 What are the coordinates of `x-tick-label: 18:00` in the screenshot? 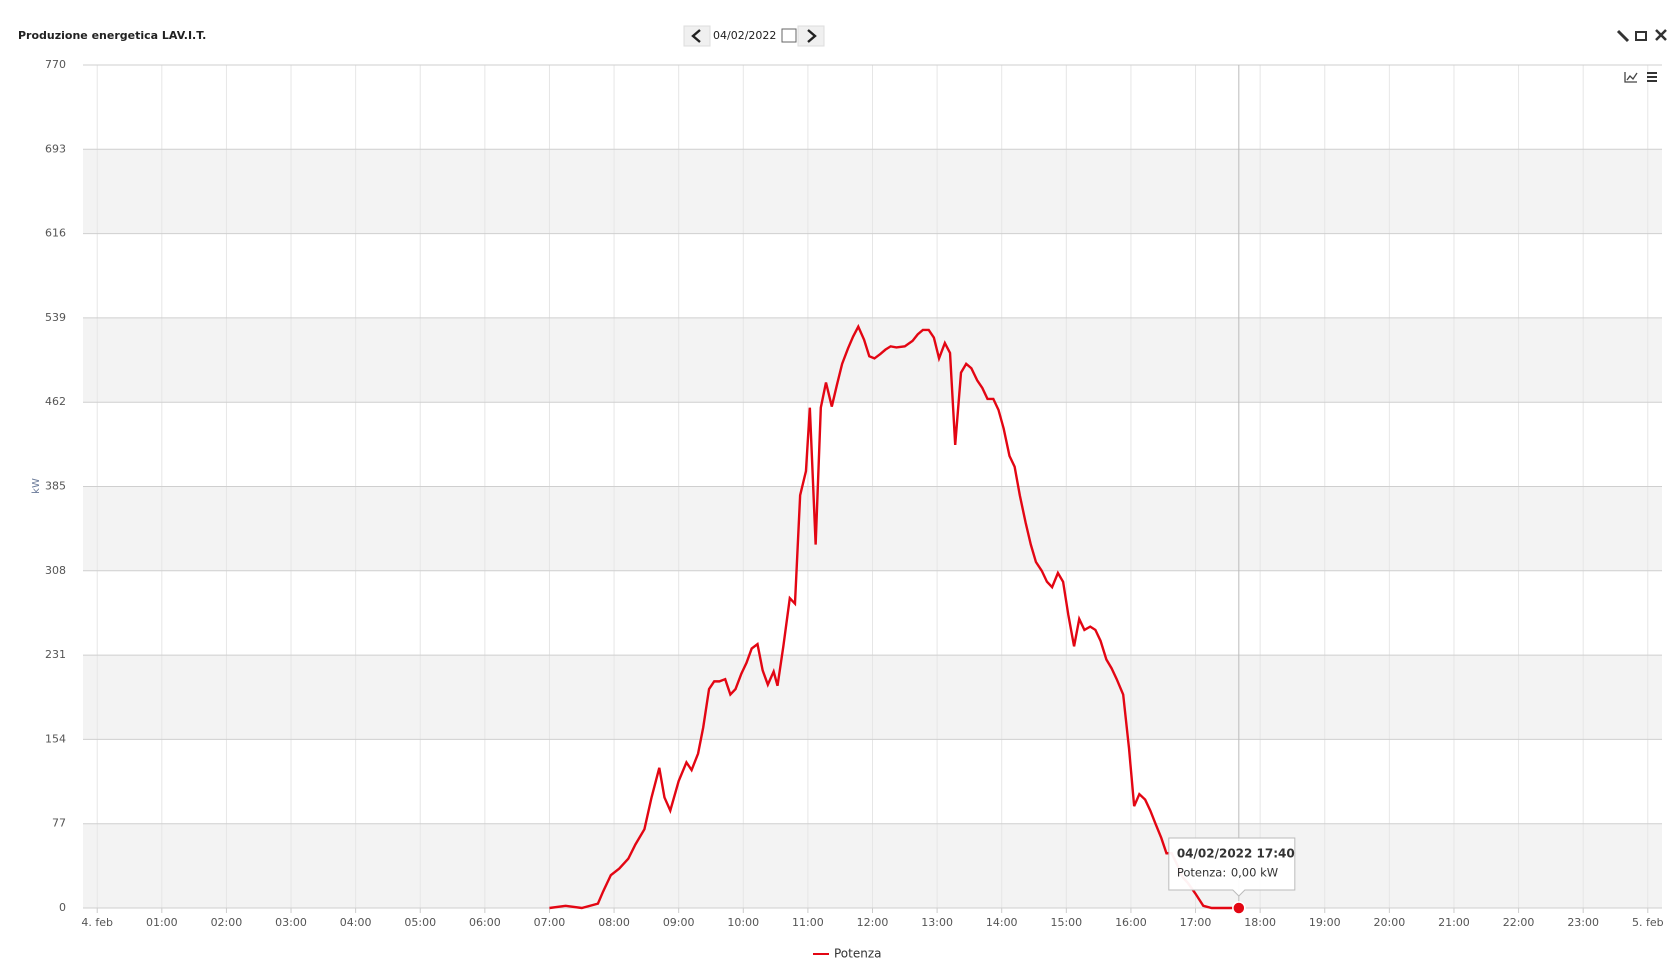 It's located at (1260, 922).